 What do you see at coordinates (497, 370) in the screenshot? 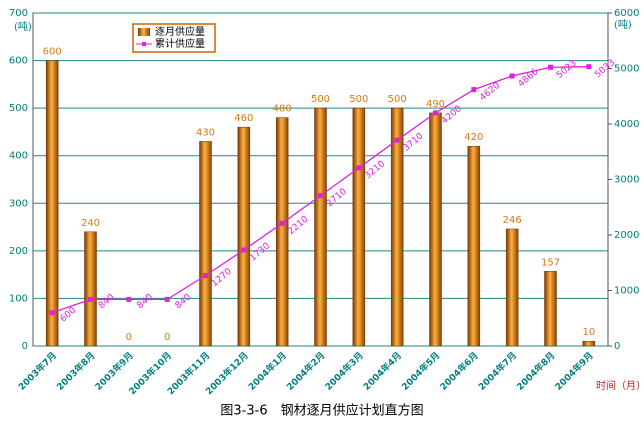
I see `x-tick-label: 2004年7月` at bounding box center [497, 370].